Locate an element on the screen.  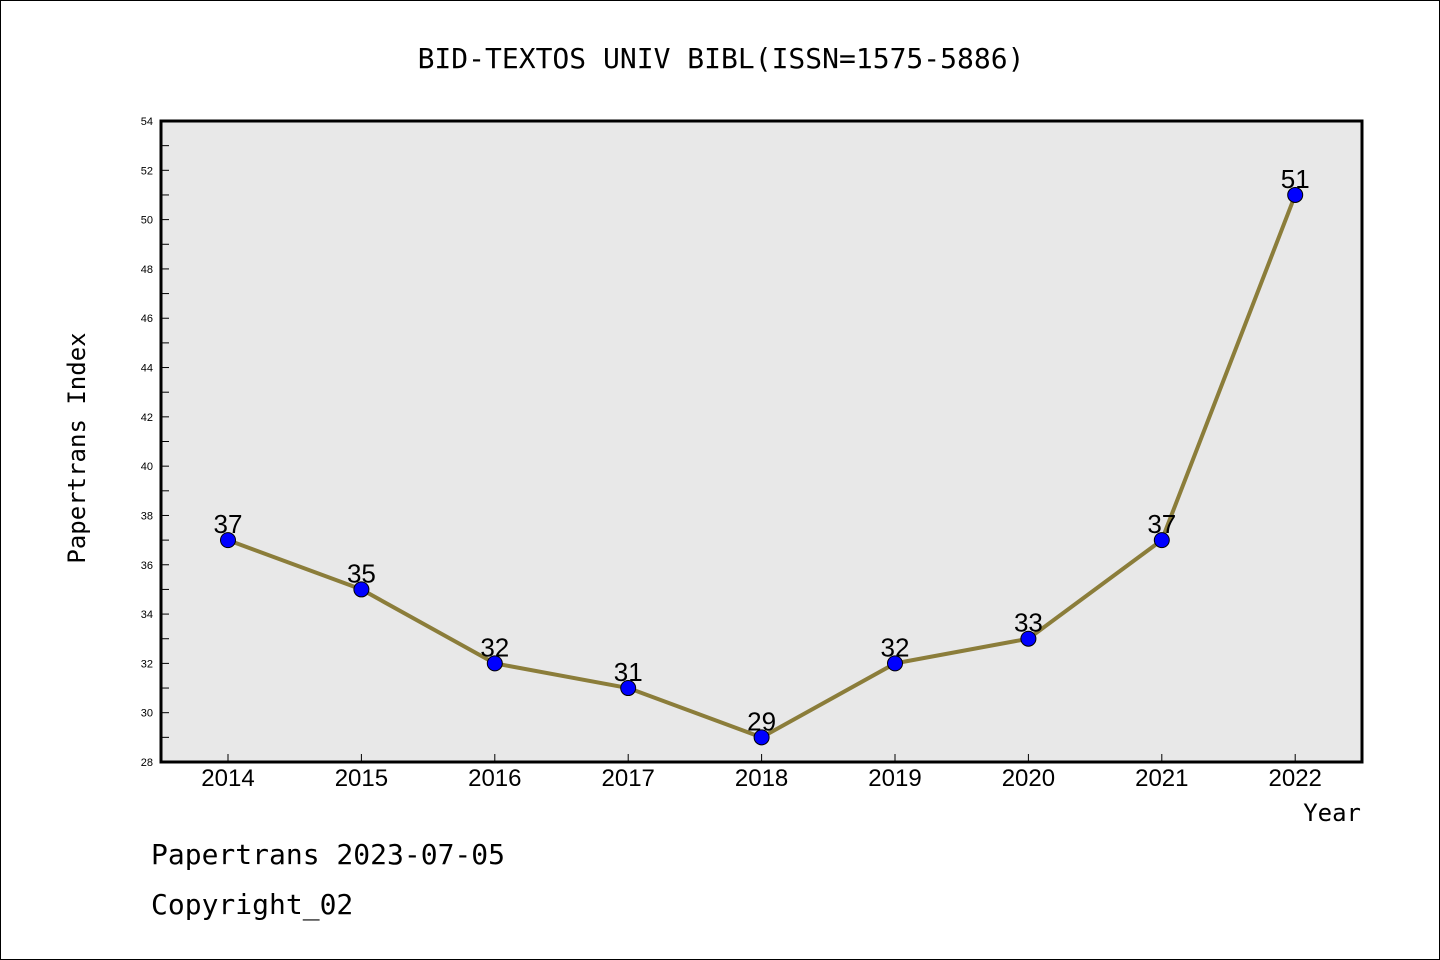
y-tick-label: 44 is located at coordinates (147, 369).